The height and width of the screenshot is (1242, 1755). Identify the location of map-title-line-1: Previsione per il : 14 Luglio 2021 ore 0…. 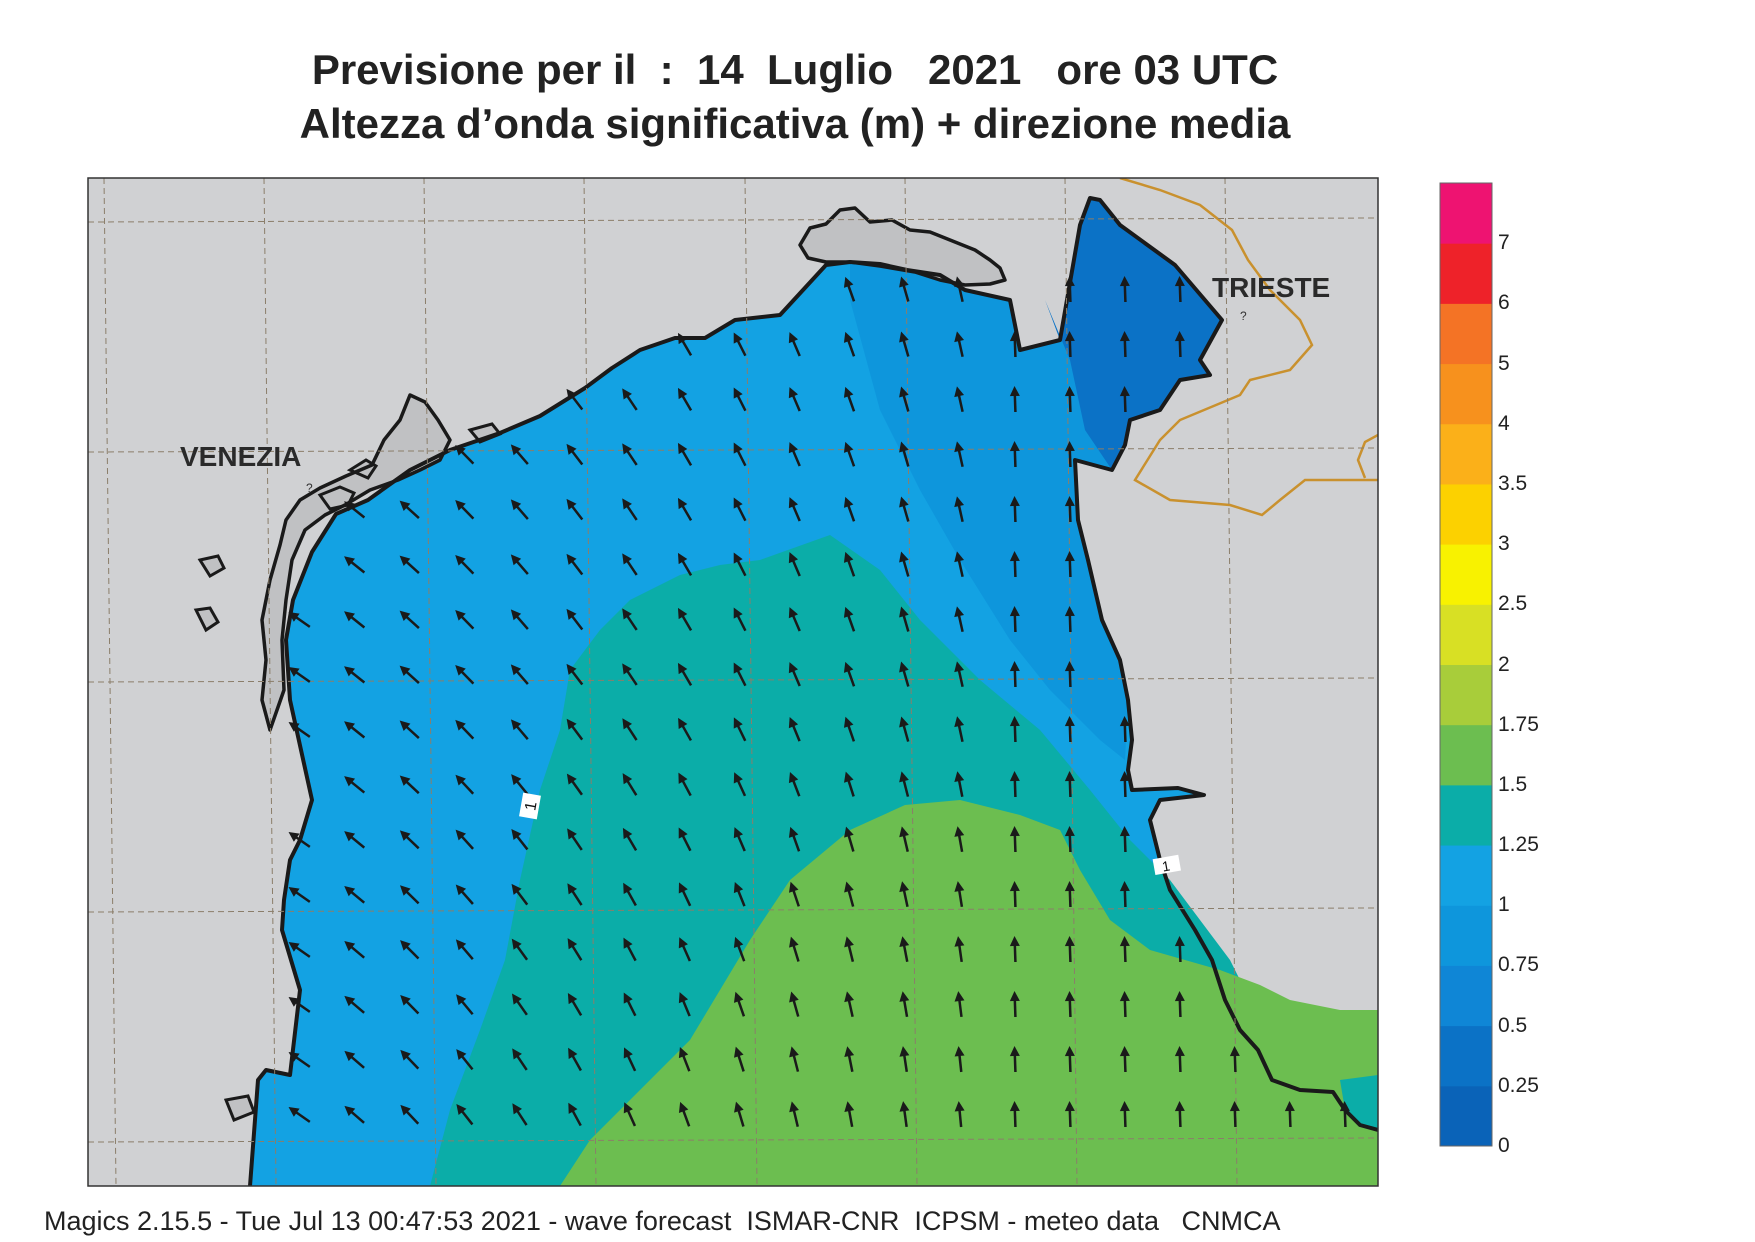
(795, 69).